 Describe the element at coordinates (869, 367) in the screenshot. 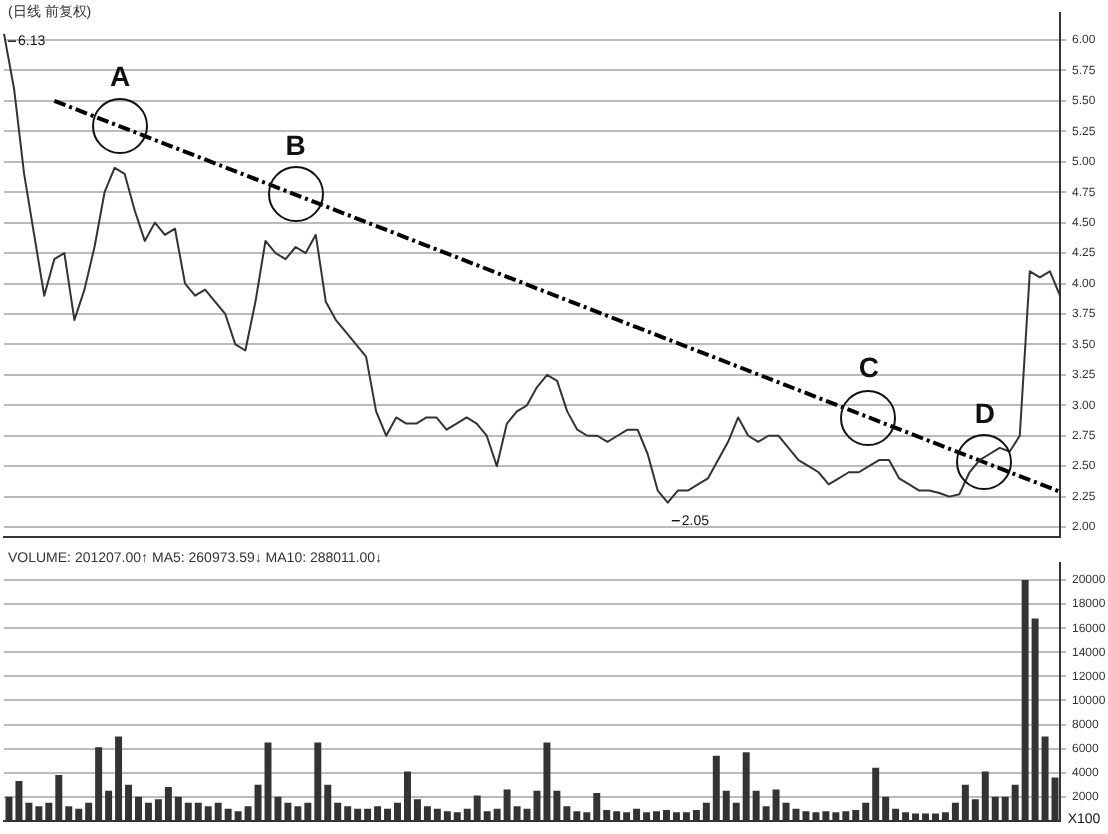

I see `annotation: C` at that location.